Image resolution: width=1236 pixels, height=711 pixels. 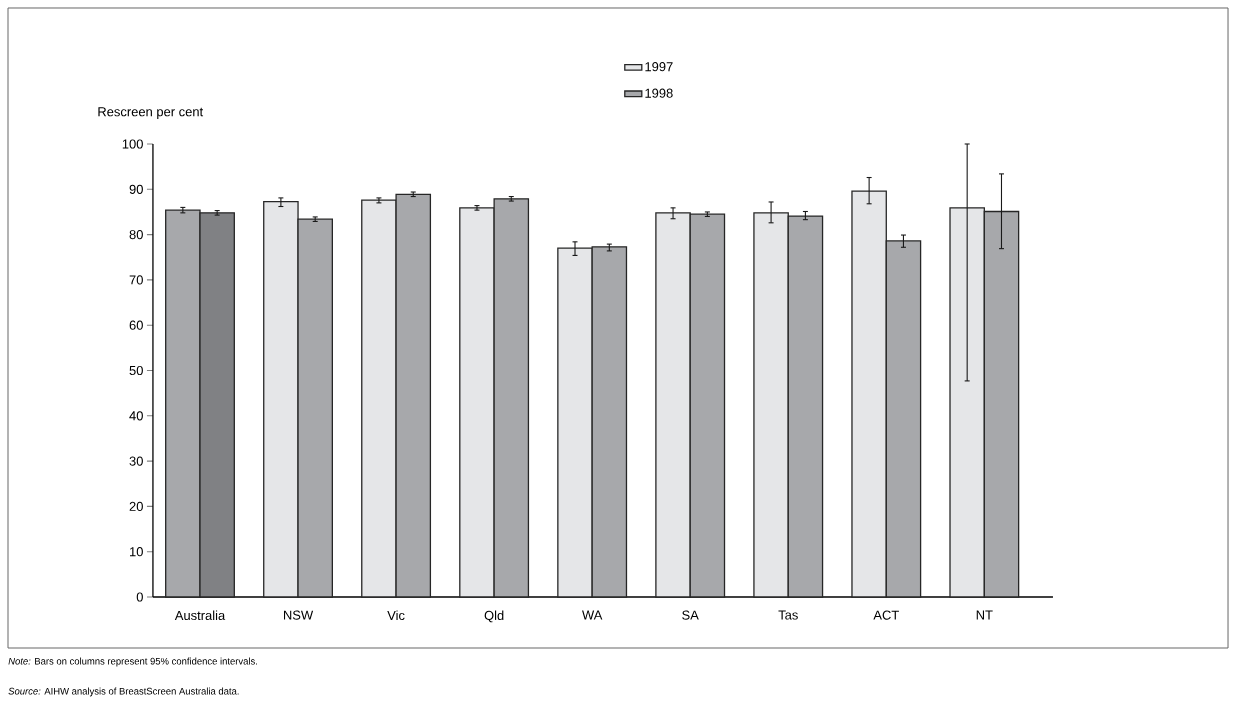 I want to click on y-axis-title: Rescreen per cent, so click(x=151, y=113).